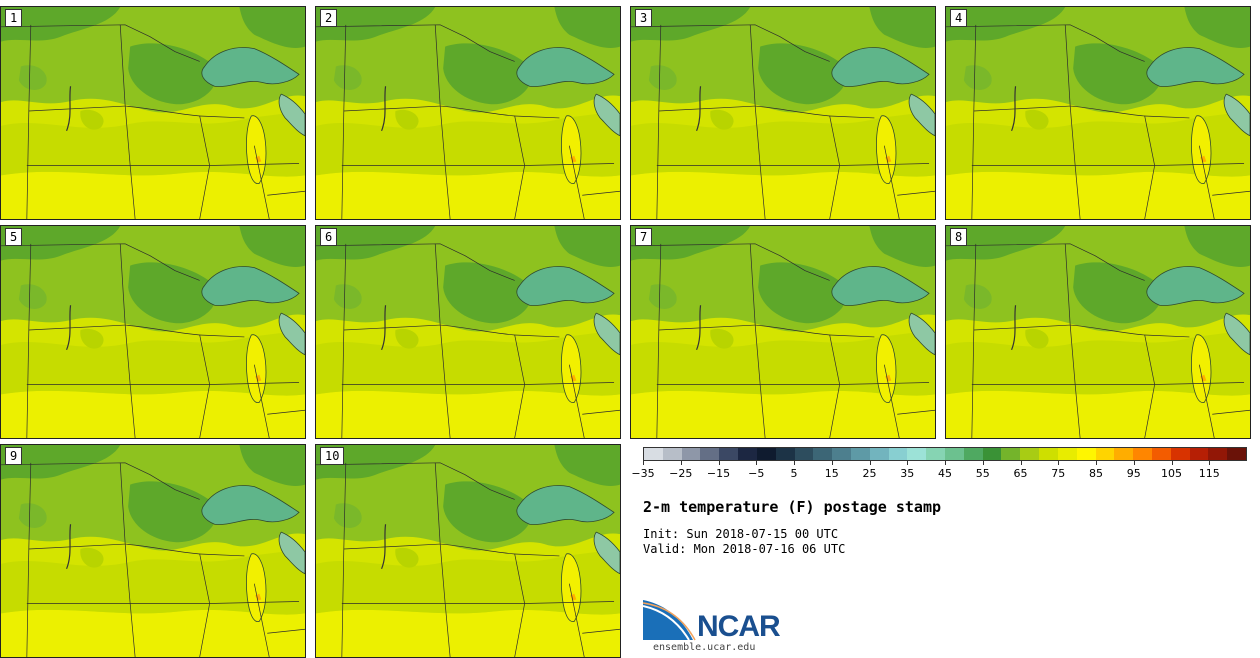 The height and width of the screenshot is (658, 1260). I want to click on map-panel-8: 8, so click(1098, 332).